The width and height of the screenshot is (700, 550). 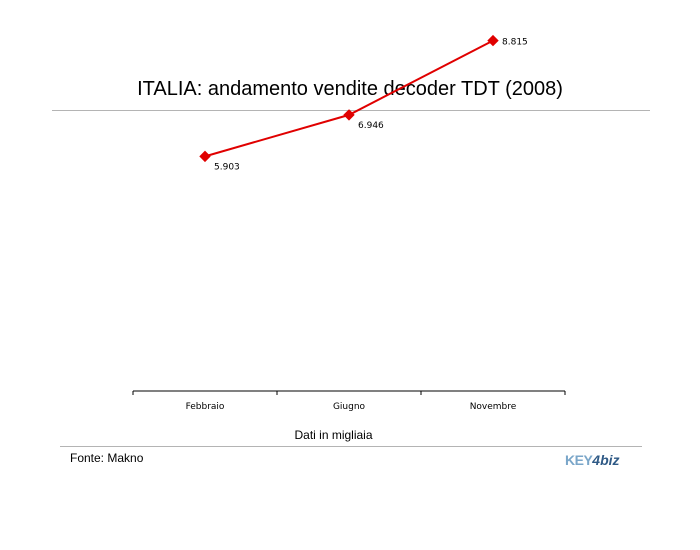 I want to click on data-point-giugno, so click(x=349, y=115).